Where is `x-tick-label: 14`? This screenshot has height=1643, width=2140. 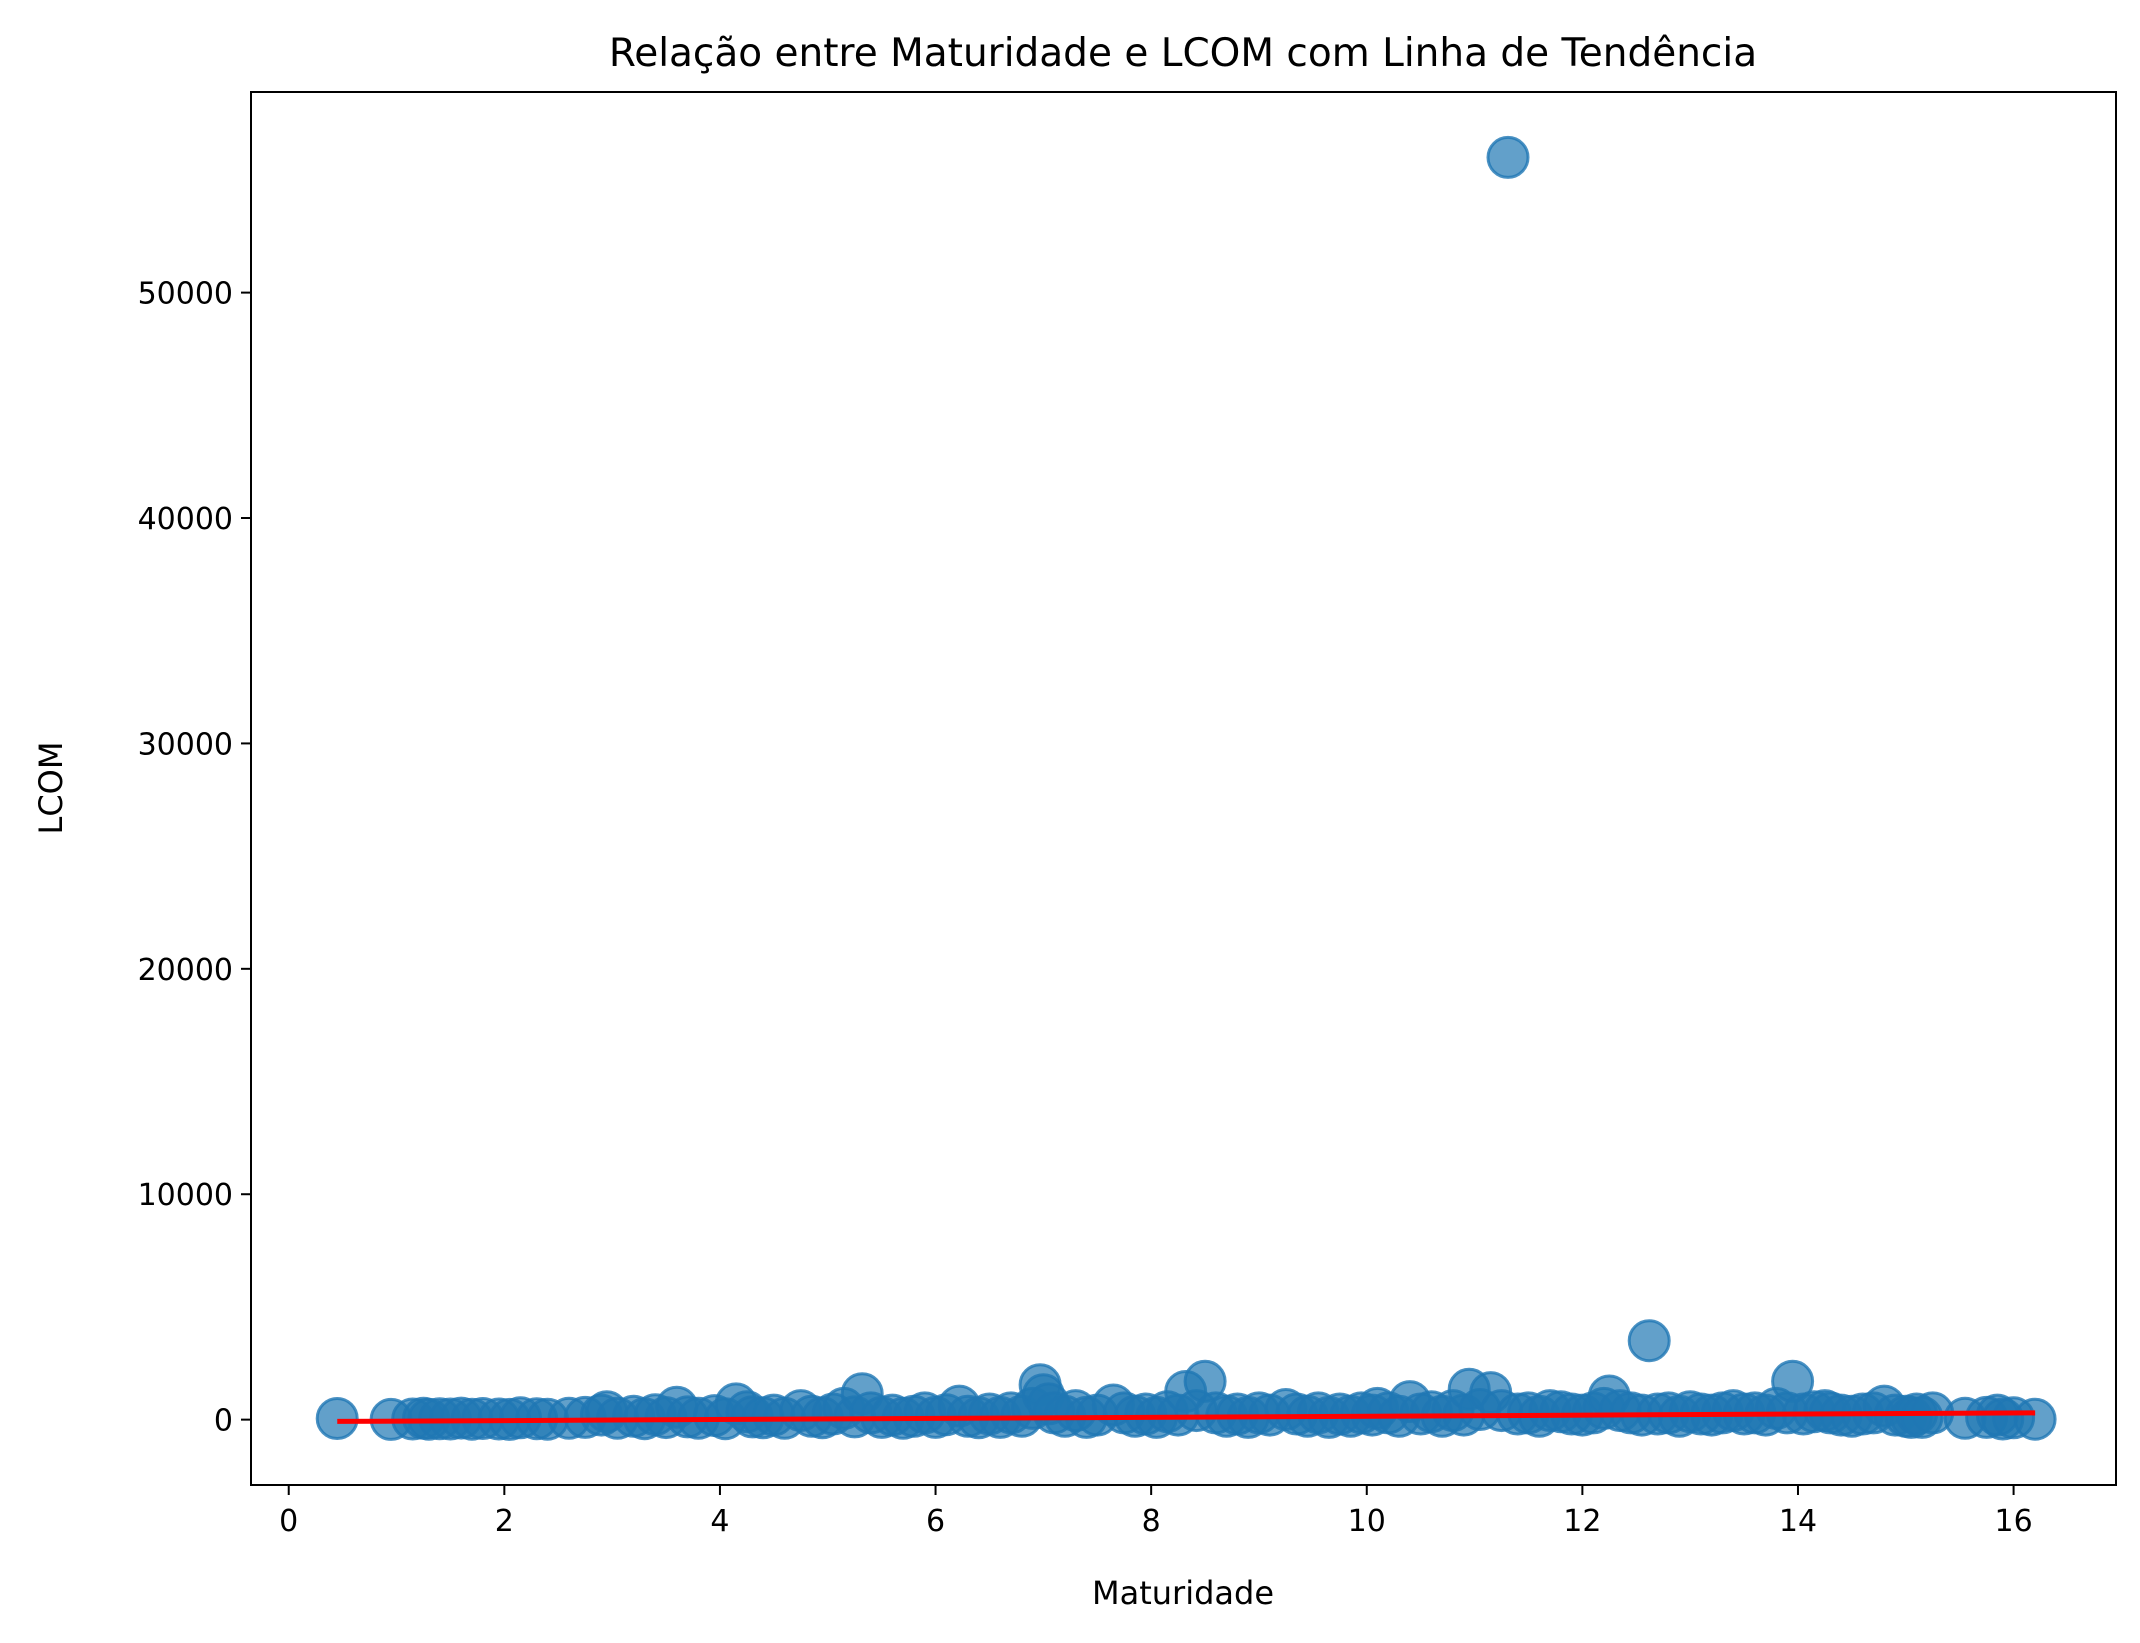
x-tick-label: 14 is located at coordinates (1798, 1521).